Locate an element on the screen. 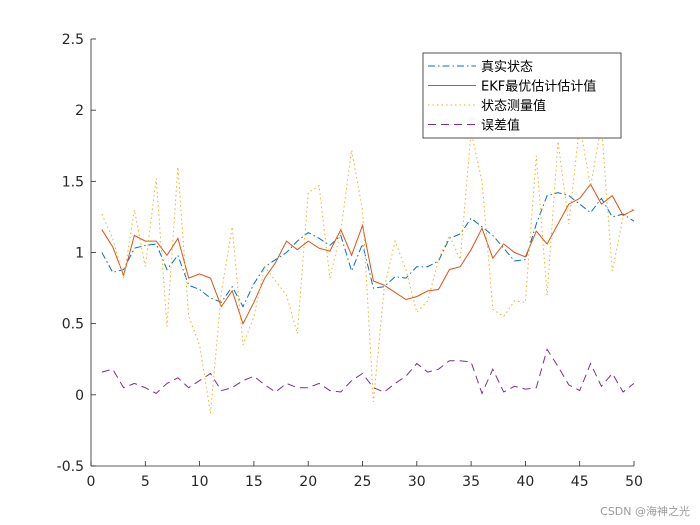 The width and height of the screenshot is (700, 525). x-tick-label: 45 is located at coordinates (580, 482).